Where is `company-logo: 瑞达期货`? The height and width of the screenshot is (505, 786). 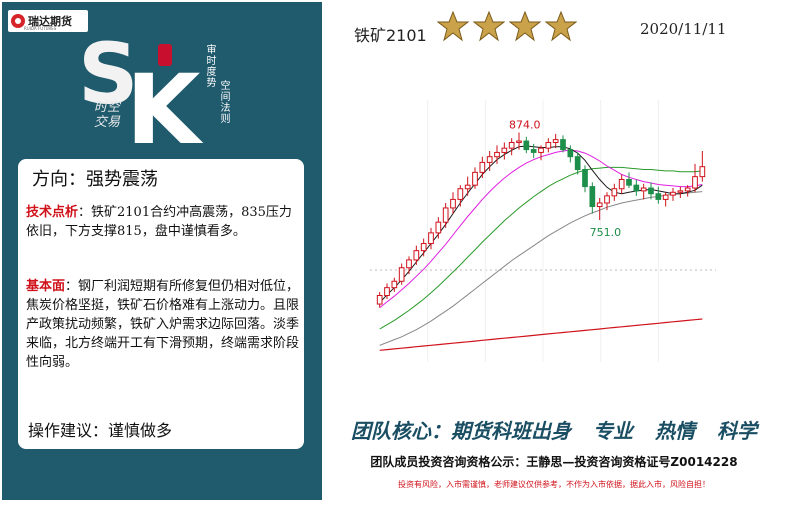 company-logo: 瑞达期货 is located at coordinates (48, 21).